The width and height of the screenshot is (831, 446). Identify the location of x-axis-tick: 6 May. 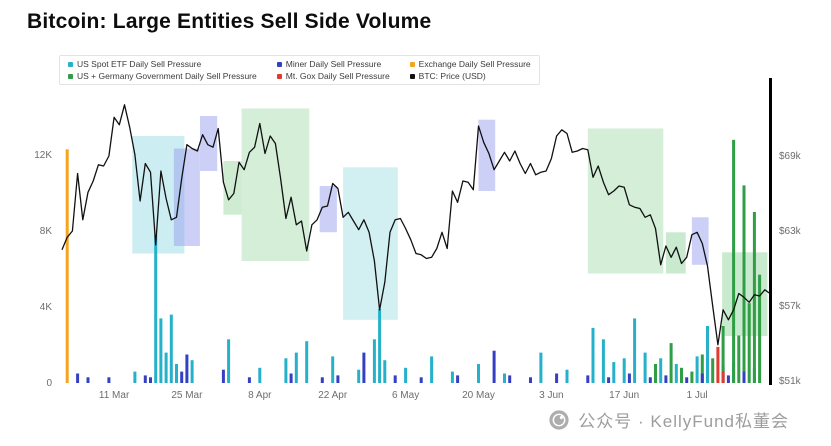
(405, 395).